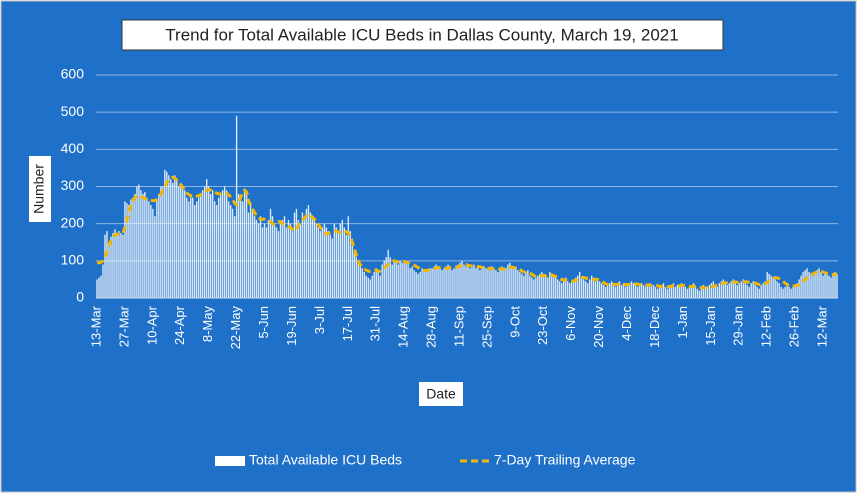 The height and width of the screenshot is (493, 857). Describe the element at coordinates (39, 189) in the screenshot. I see `y-axis-label: Number` at that location.